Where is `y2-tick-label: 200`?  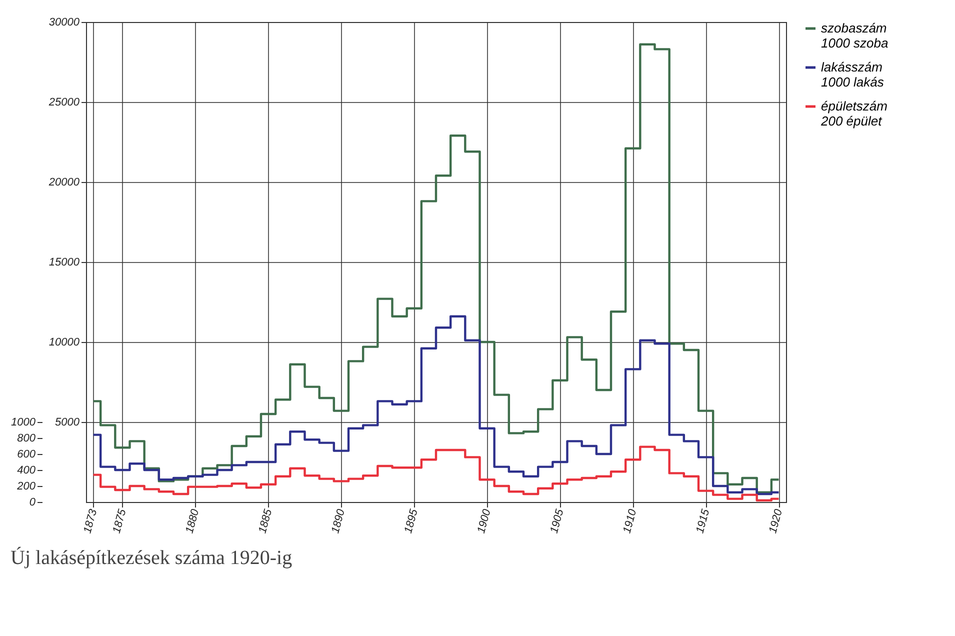 y2-tick-label: 200 is located at coordinates (26, 486).